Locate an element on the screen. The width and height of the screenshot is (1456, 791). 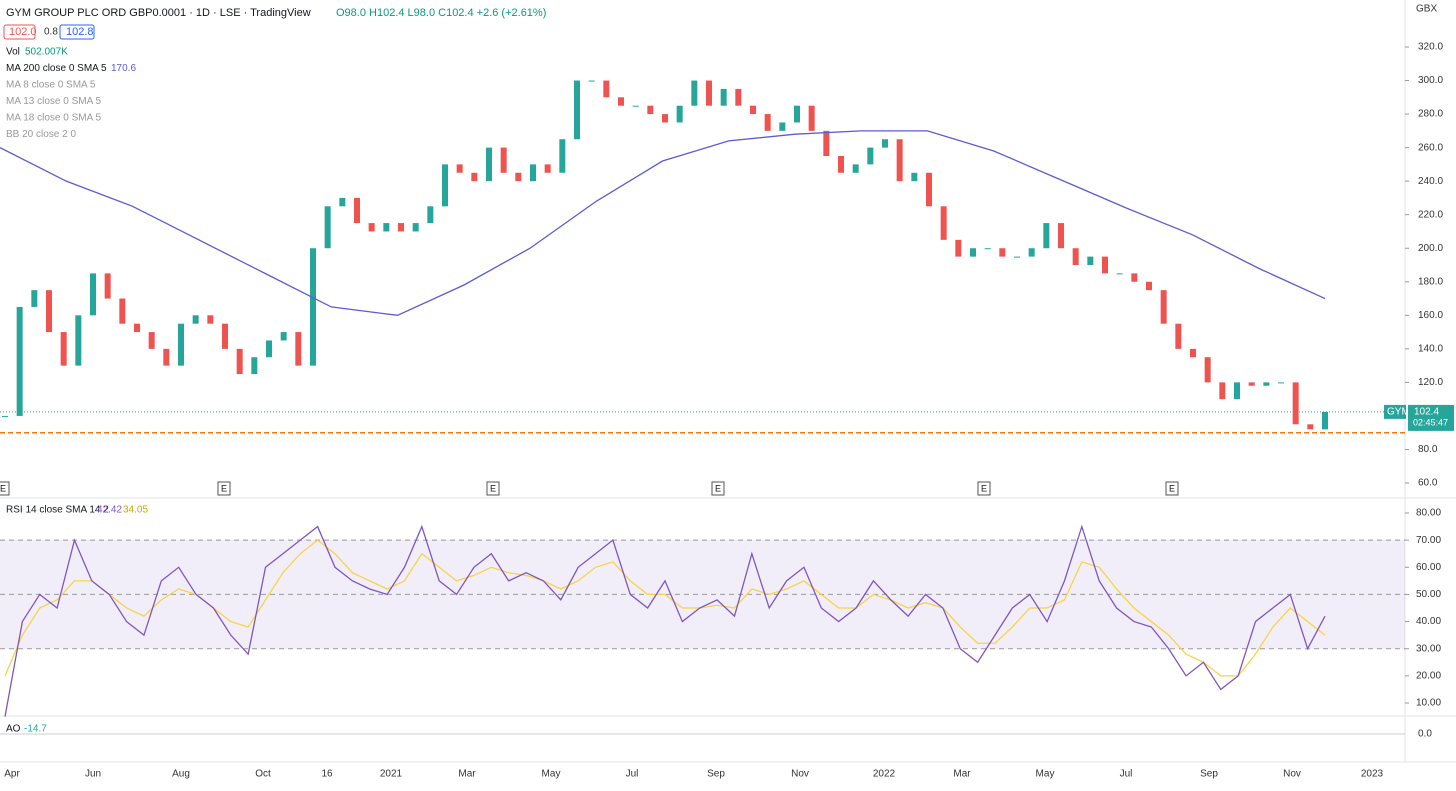
y-tick-label: 30.00 is located at coordinates (1428, 648).